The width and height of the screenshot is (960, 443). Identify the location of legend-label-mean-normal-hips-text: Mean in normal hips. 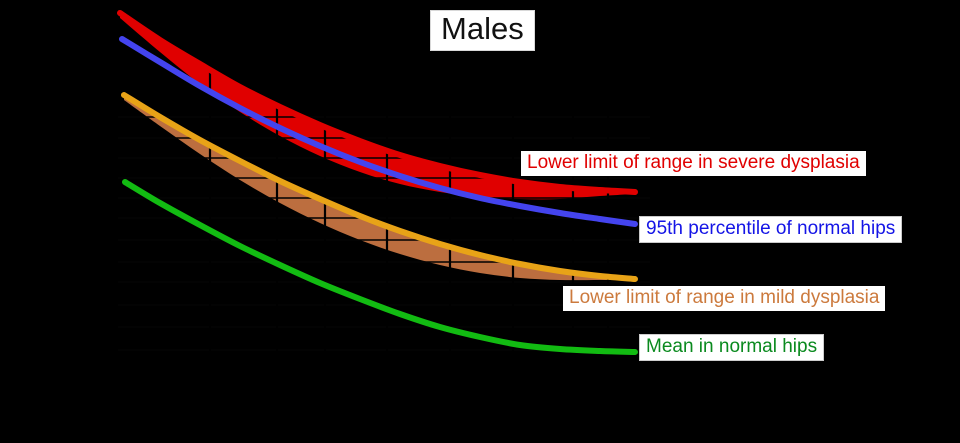
(732, 346).